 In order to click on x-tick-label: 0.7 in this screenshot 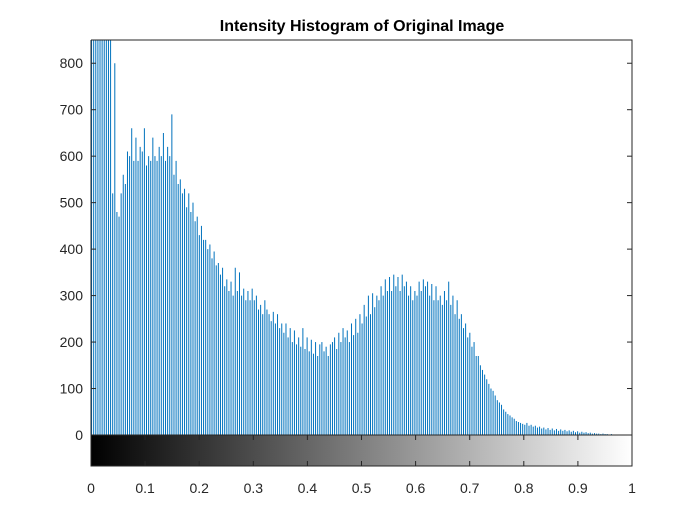, I will do `click(470, 488)`.